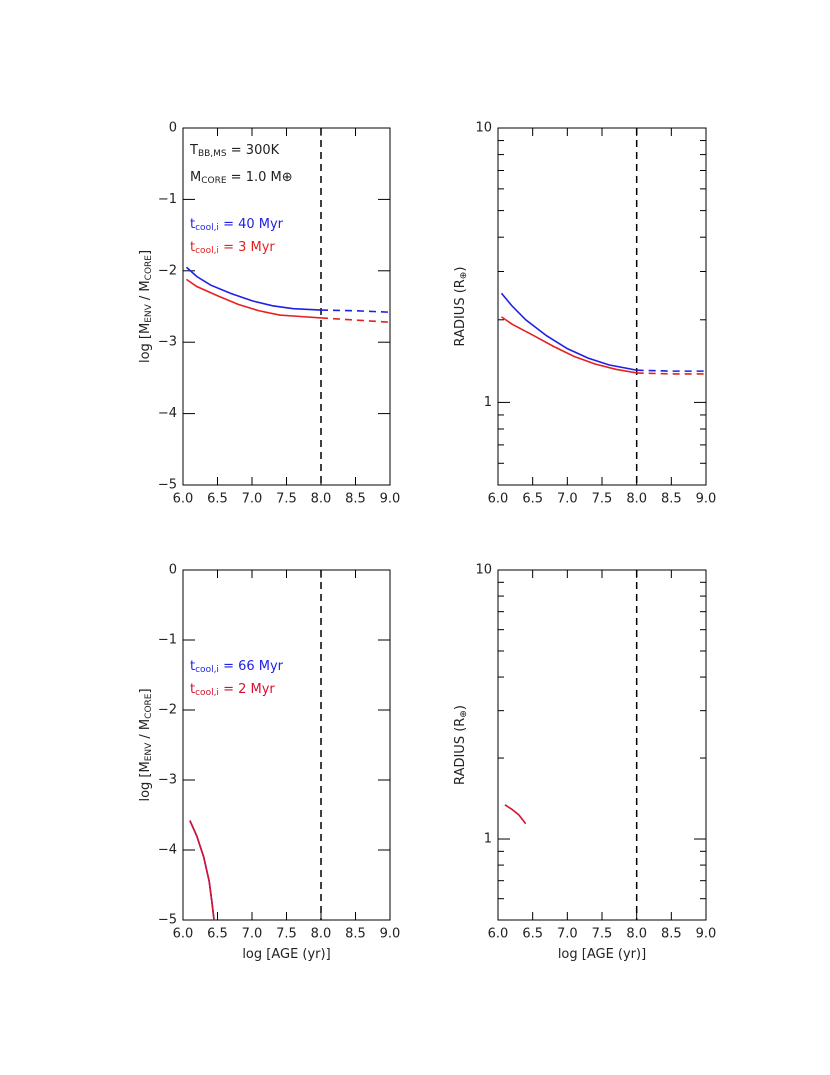 The width and height of the screenshot is (830, 1075). What do you see at coordinates (193, 150) in the screenshot?
I see `text-part: T` at bounding box center [193, 150].